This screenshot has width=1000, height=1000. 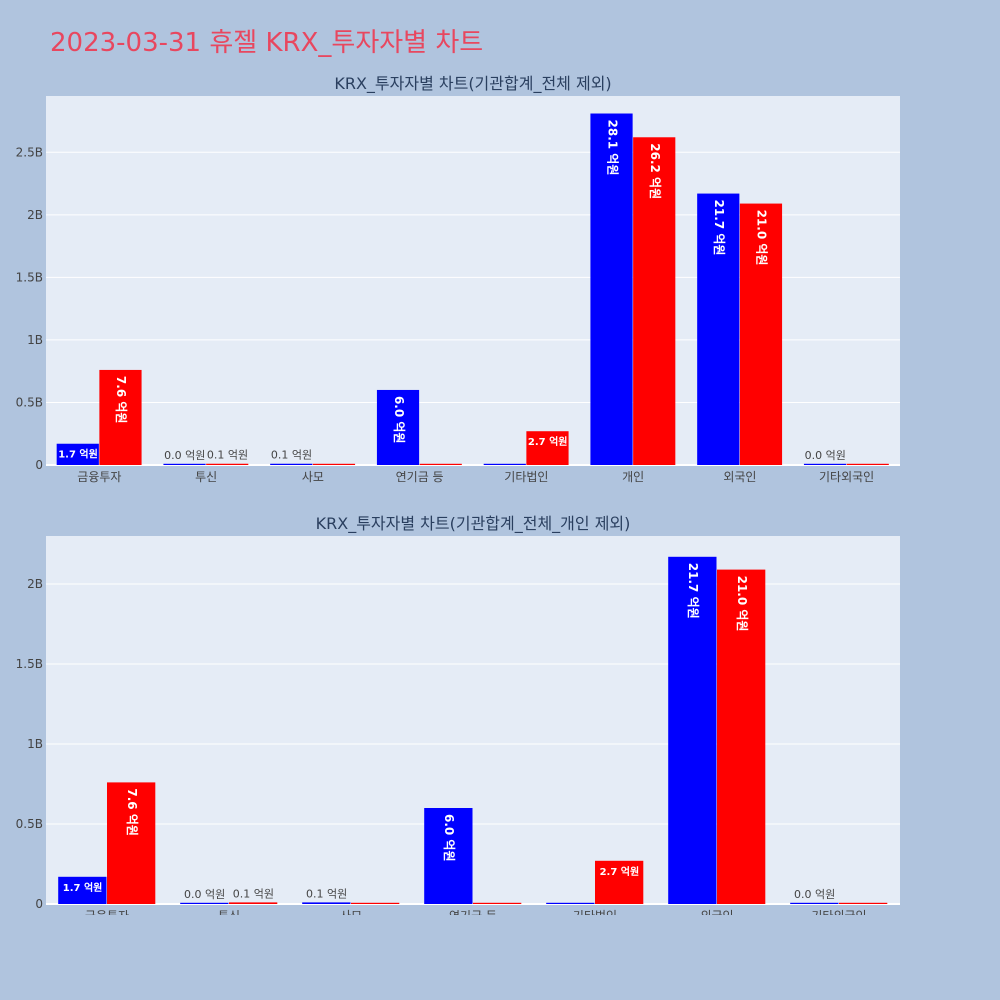 I want to click on bar-value-label: 28.1 억원, so click(x=612, y=148).